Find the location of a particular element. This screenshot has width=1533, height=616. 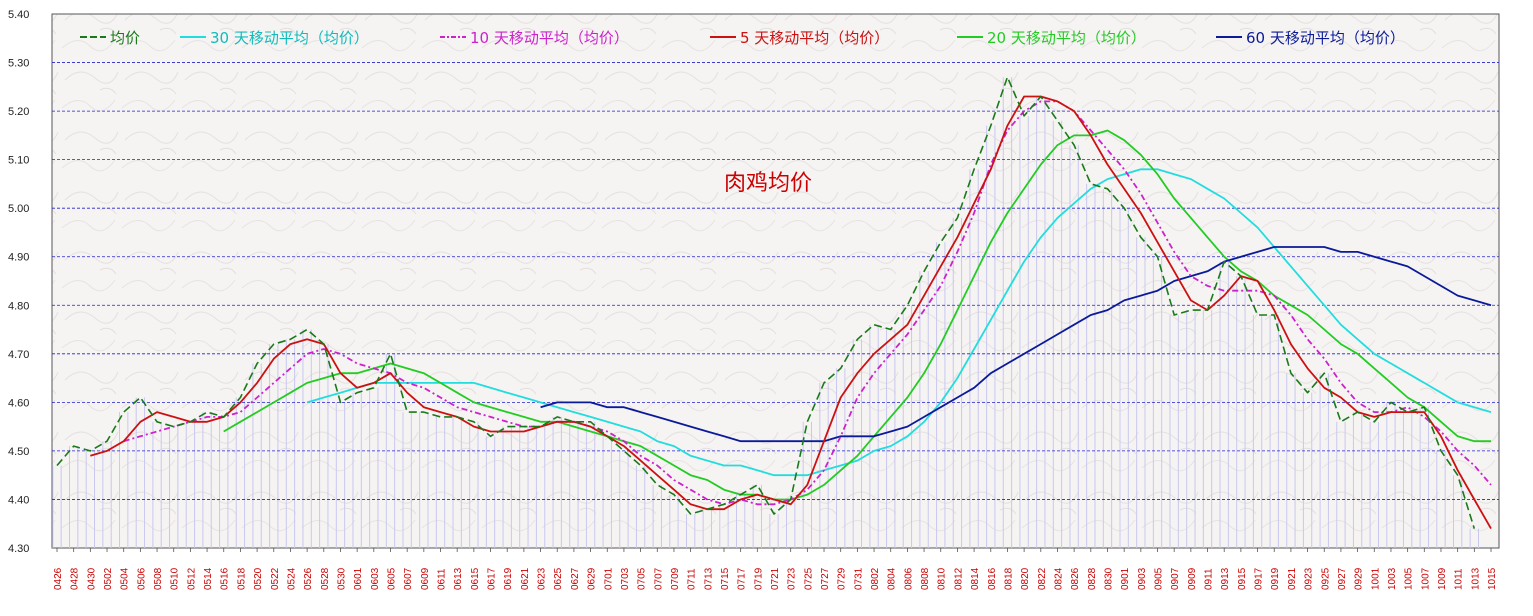

x-tick-label: 0802 is located at coordinates (875, 578).